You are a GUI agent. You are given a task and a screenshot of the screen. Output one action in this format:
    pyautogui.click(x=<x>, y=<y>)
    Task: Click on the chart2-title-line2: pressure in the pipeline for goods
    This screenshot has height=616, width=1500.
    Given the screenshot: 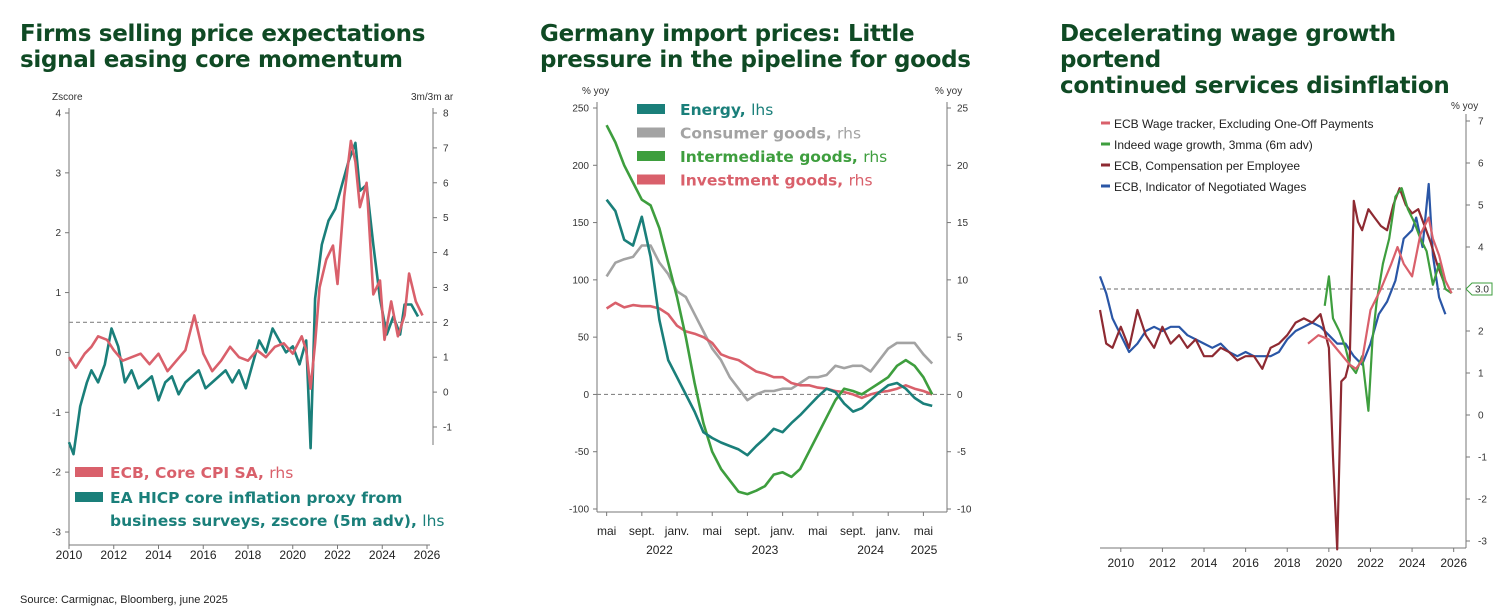 What is the action you would take?
    pyautogui.click(x=755, y=60)
    